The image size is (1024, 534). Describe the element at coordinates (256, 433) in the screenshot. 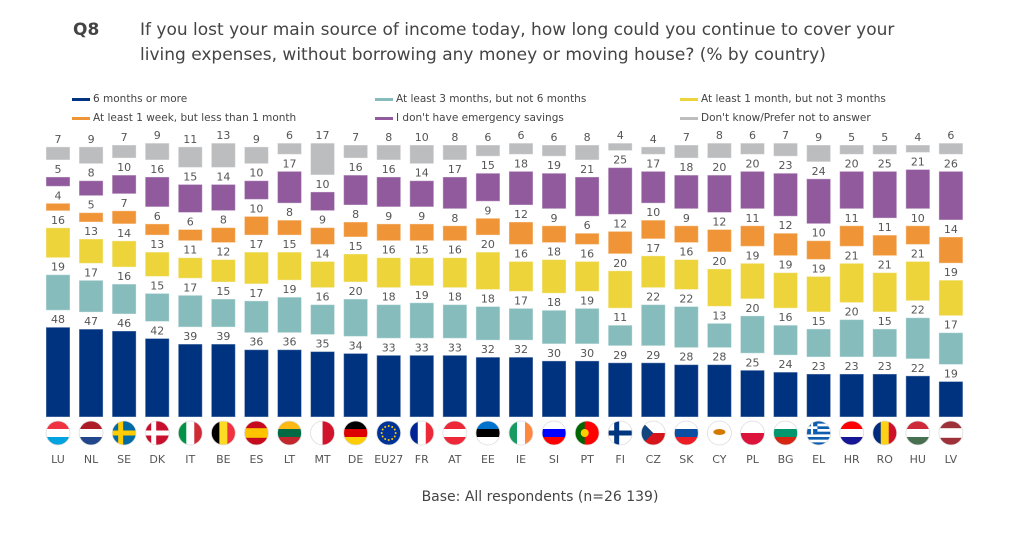

I see `flag-icon-ES` at that location.